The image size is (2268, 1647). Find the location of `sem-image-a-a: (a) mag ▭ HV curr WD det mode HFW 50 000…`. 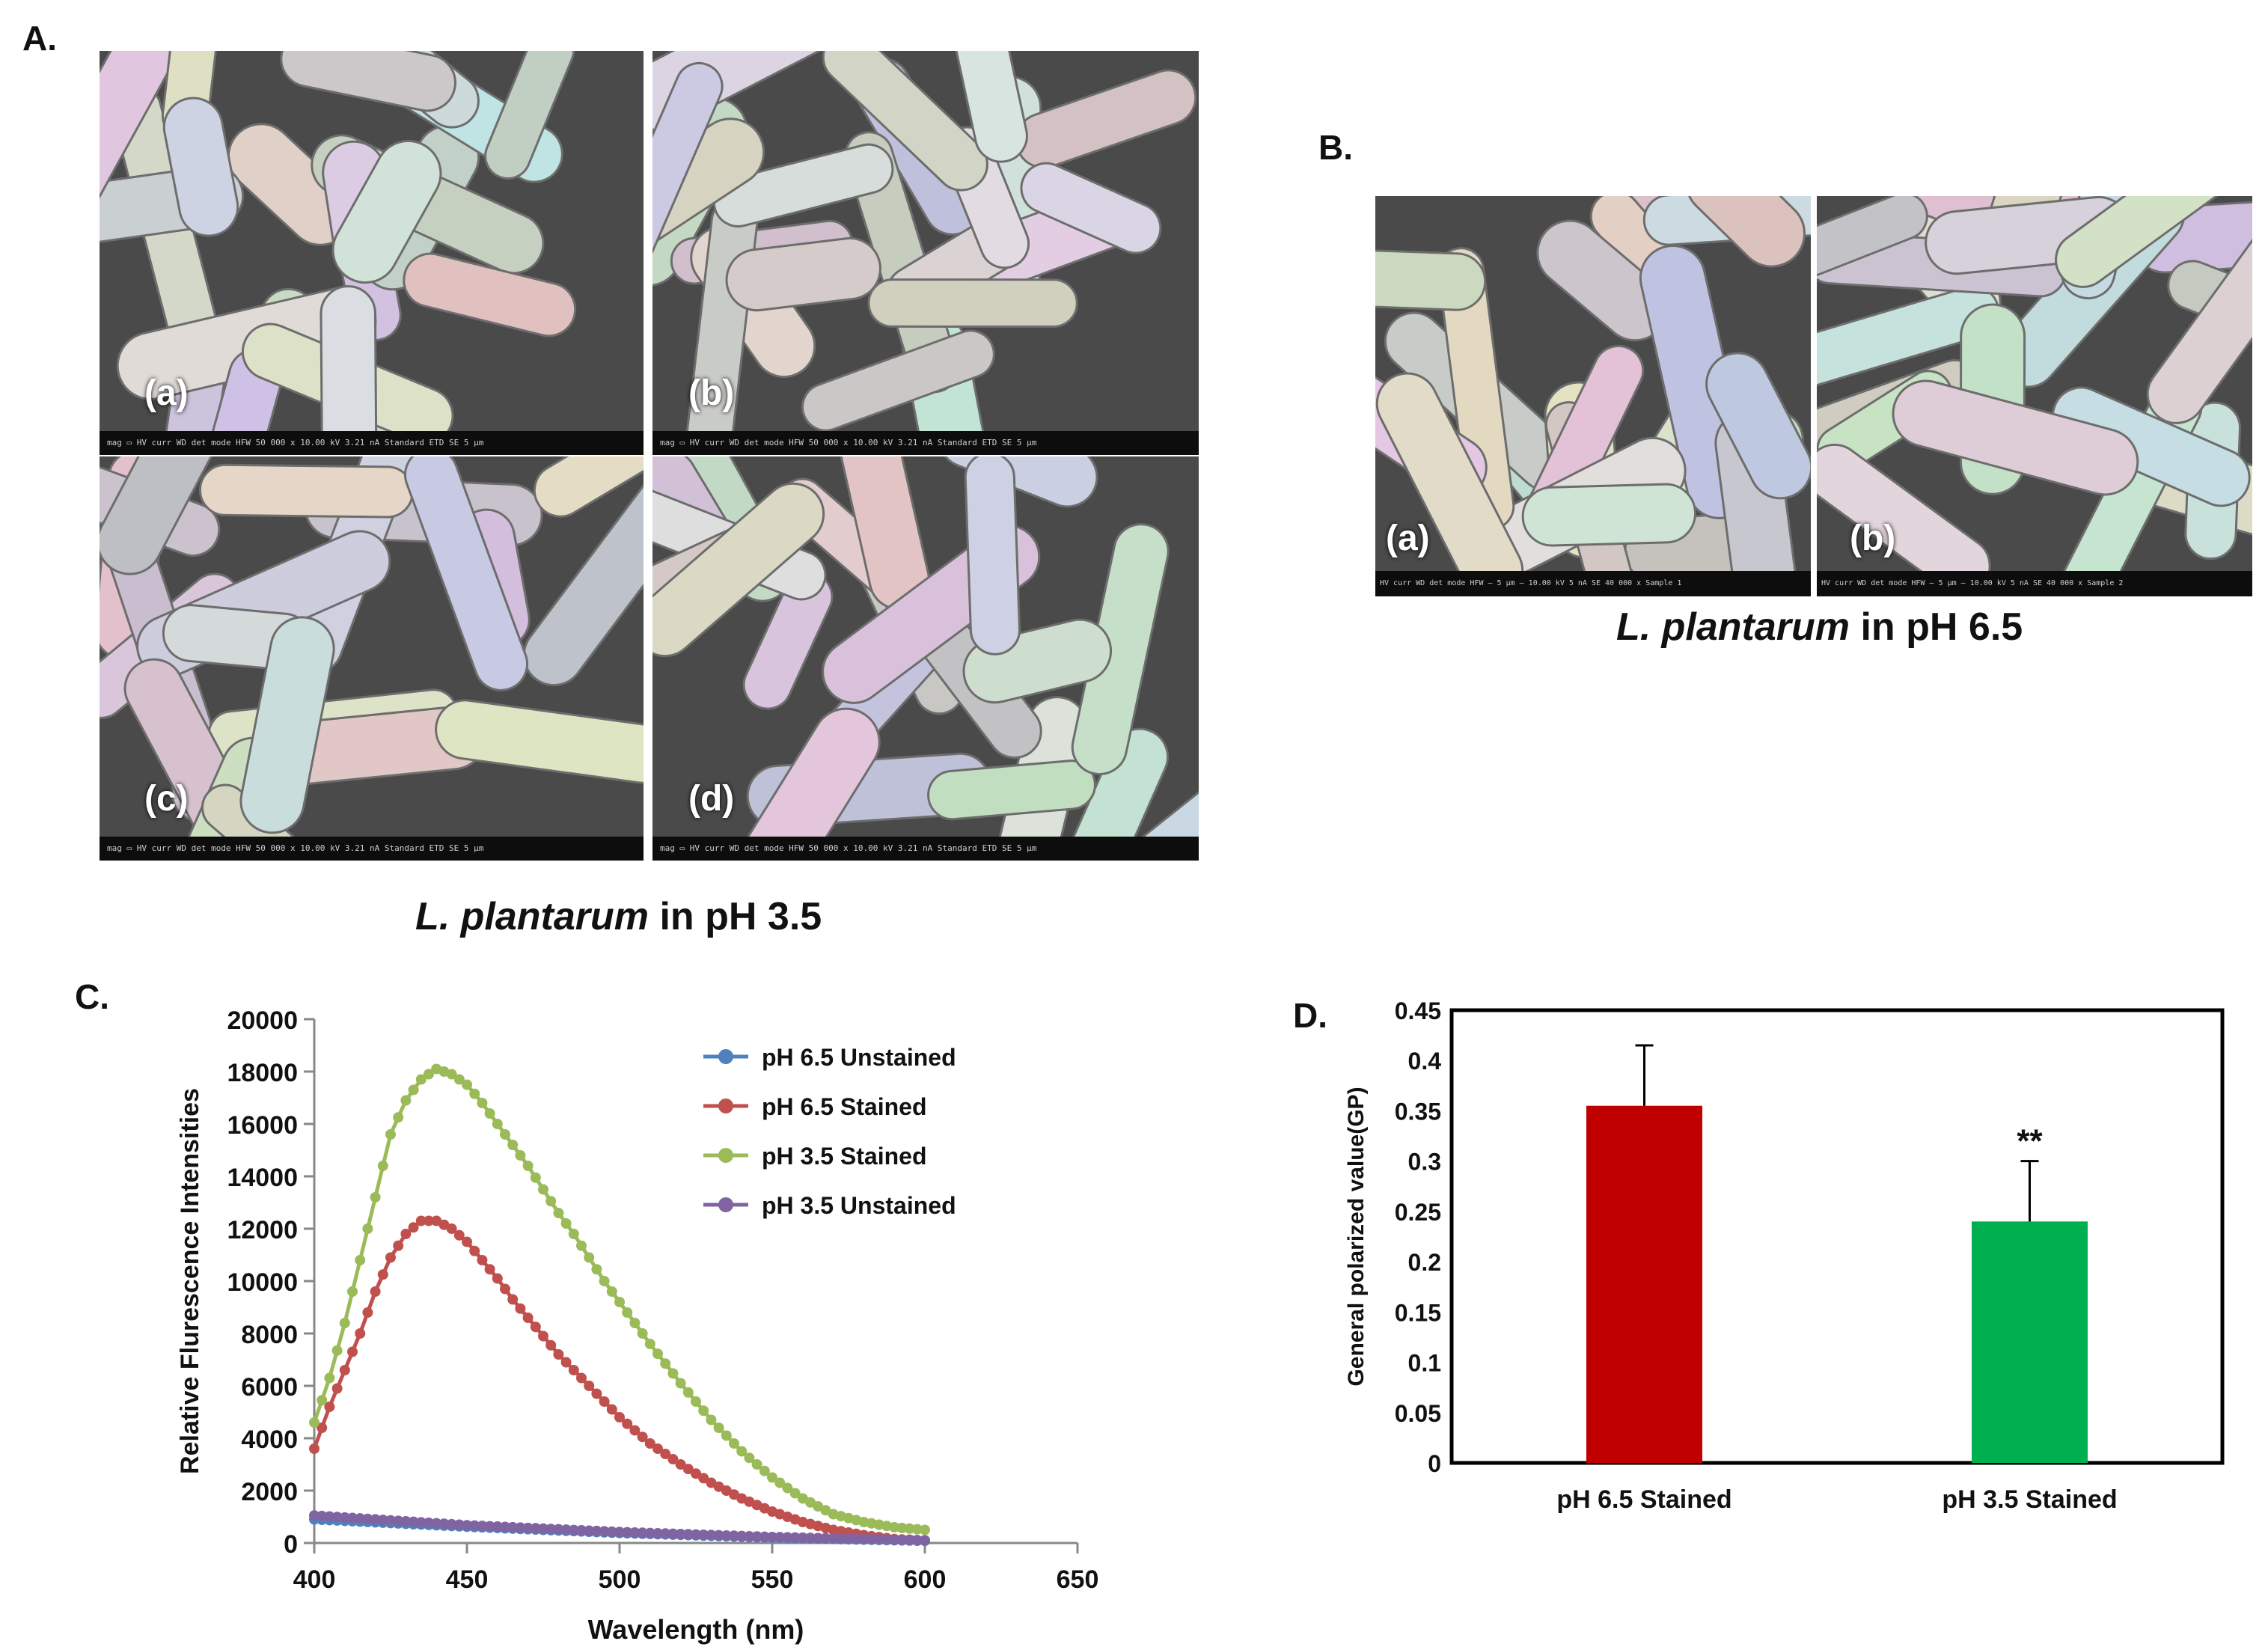

sem-image-a-a: (a) mag ▭ HV curr WD det mode HFW 50 000… is located at coordinates (372, 253).